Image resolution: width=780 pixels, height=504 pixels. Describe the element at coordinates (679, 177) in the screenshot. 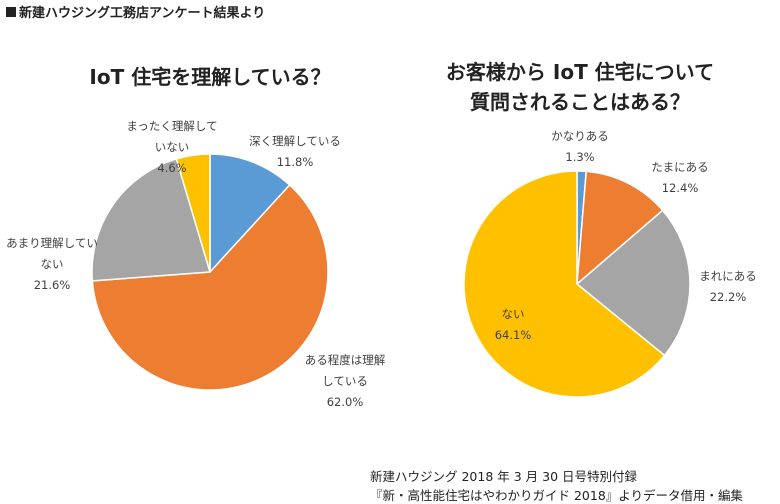

I see `chart2-slice-2-label: たまにある 12.4%` at that location.